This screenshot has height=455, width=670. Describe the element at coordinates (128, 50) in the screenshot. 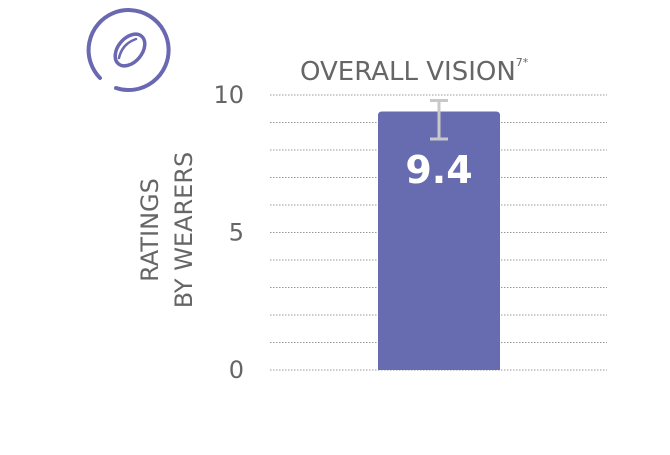

I see `contact-lens-icon` at that location.